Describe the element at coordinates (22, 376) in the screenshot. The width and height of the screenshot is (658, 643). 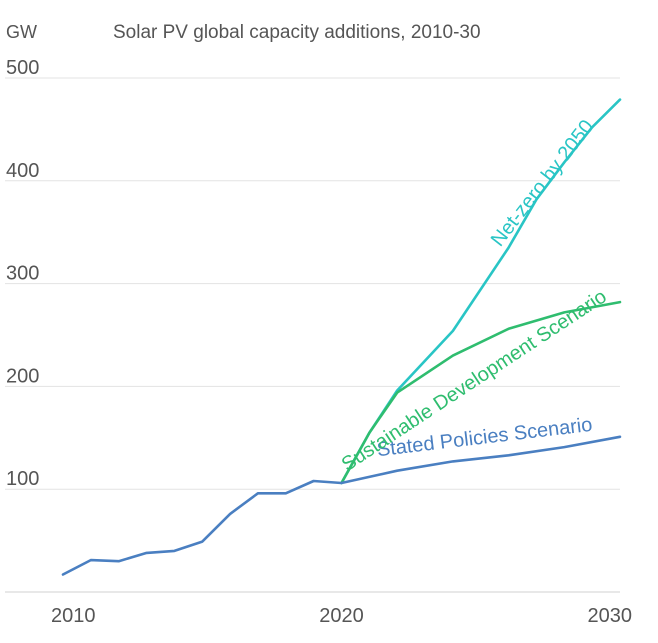
I see `y-tick-label-200: 200` at that location.